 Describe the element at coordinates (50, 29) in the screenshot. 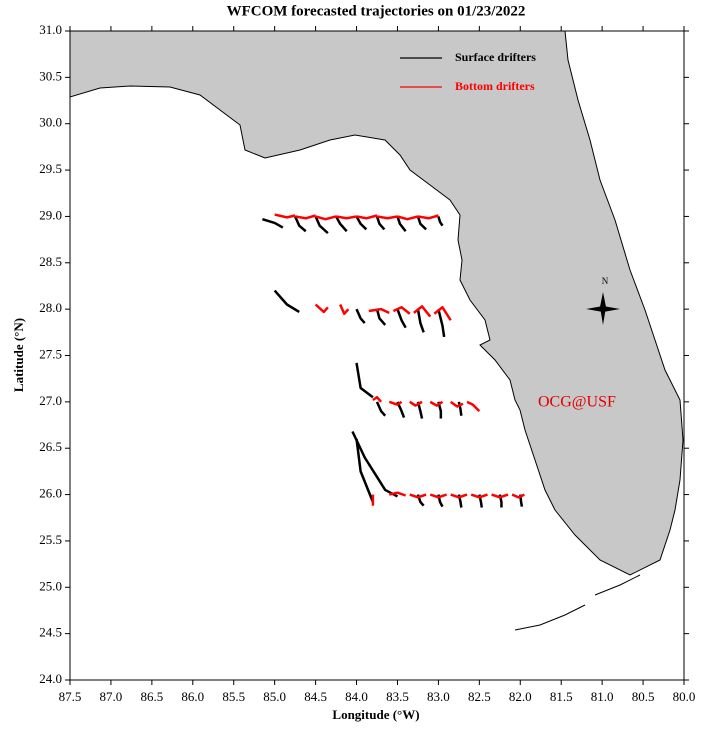

I see `y-tick-label: 31.0` at that location.